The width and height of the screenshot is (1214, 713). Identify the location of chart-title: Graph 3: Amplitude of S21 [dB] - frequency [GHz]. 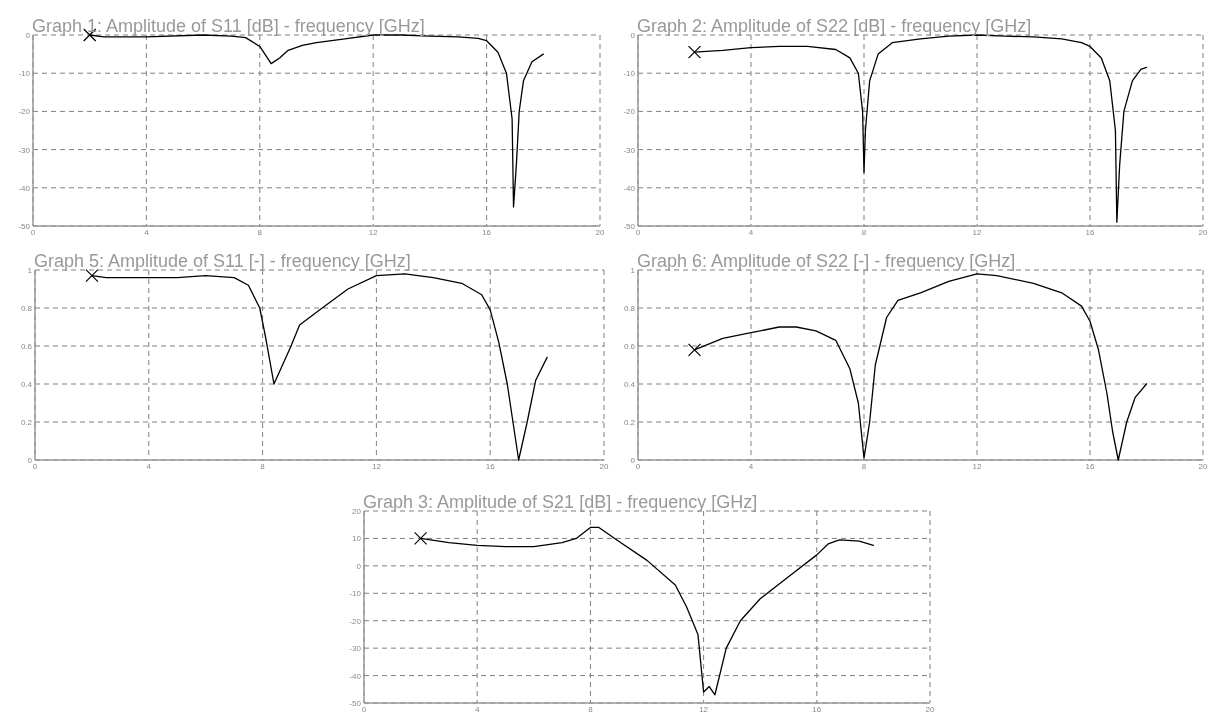
(560, 502).